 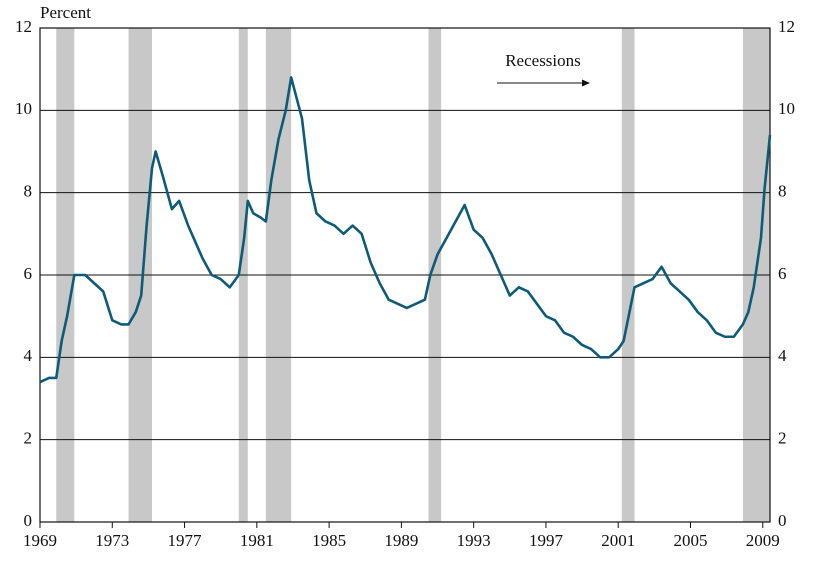 What do you see at coordinates (782, 355) in the screenshot?
I see `y2-tick-label: 4` at bounding box center [782, 355].